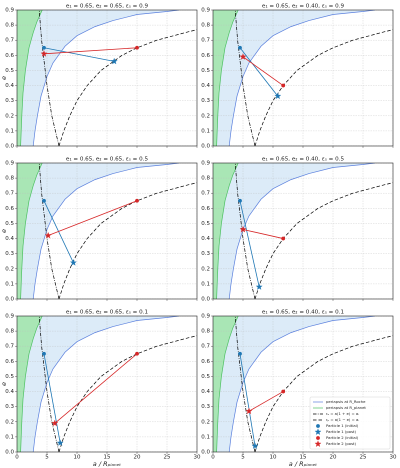 This screenshot has height=468, width=400. What do you see at coordinates (346, 407) in the screenshot?
I see `legend-label: periapsis at R_planet` at bounding box center [346, 407].